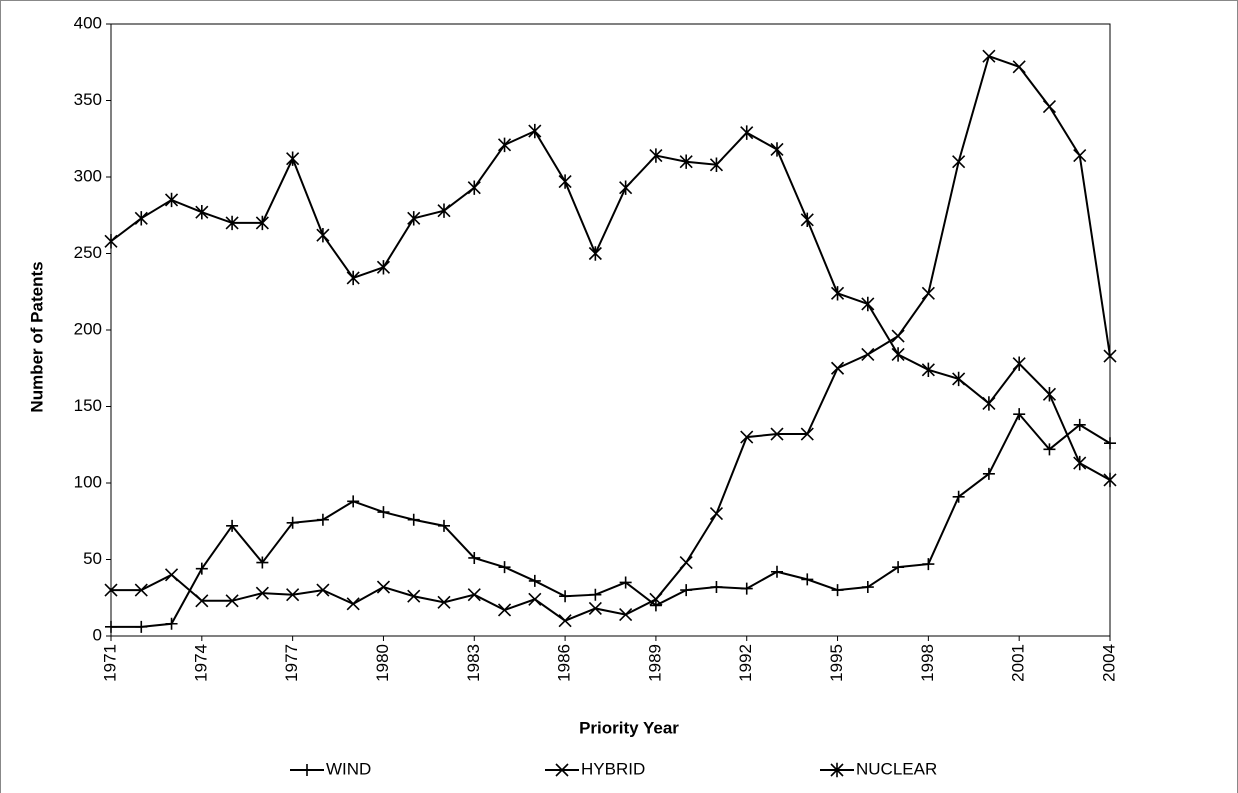  I want to click on y-tick-label: 300, so click(88, 175).